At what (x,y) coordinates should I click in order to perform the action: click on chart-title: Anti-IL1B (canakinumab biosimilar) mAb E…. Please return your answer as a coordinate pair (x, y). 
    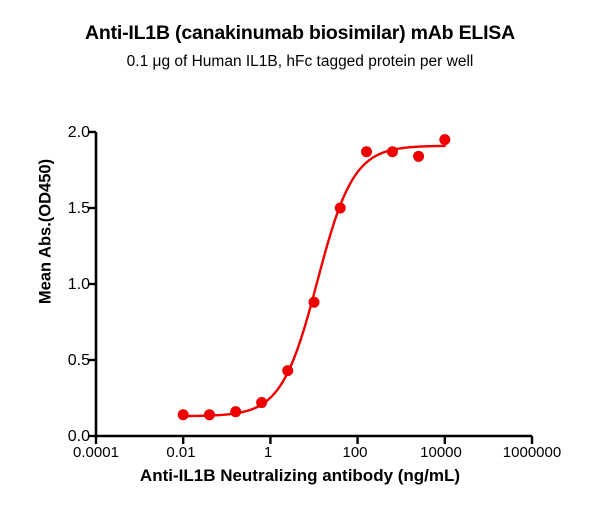
    Looking at the image, I should click on (299, 33).